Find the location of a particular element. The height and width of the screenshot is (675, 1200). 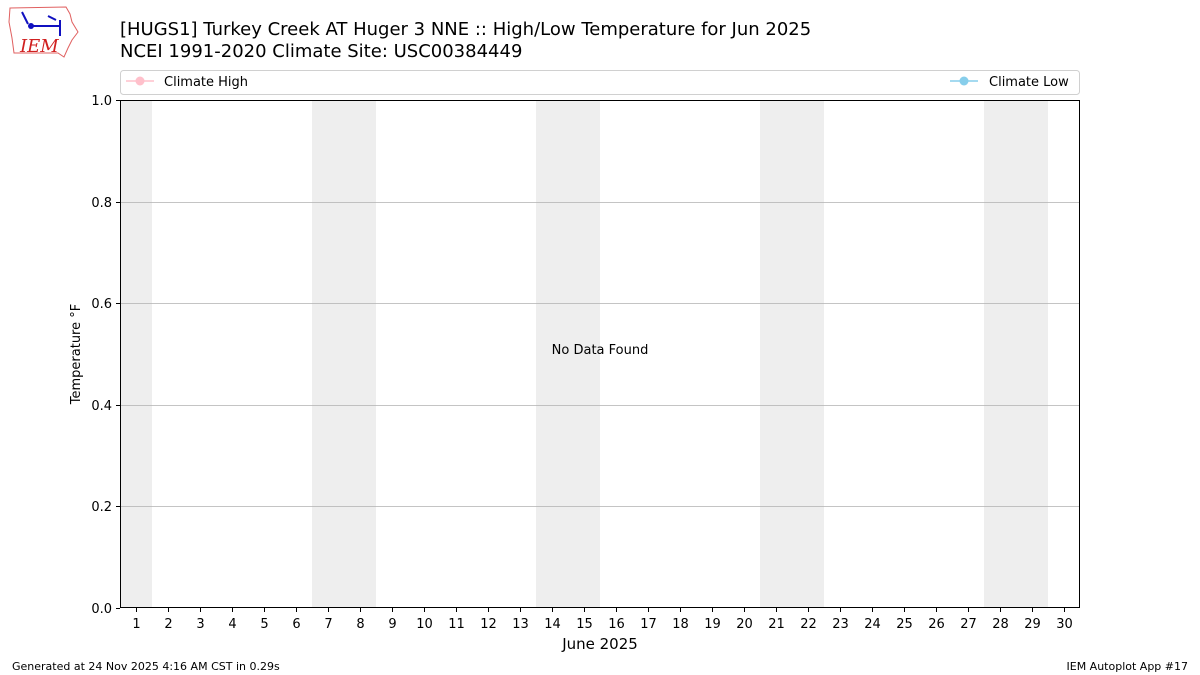

x-tick-label: 16 is located at coordinates (616, 624).